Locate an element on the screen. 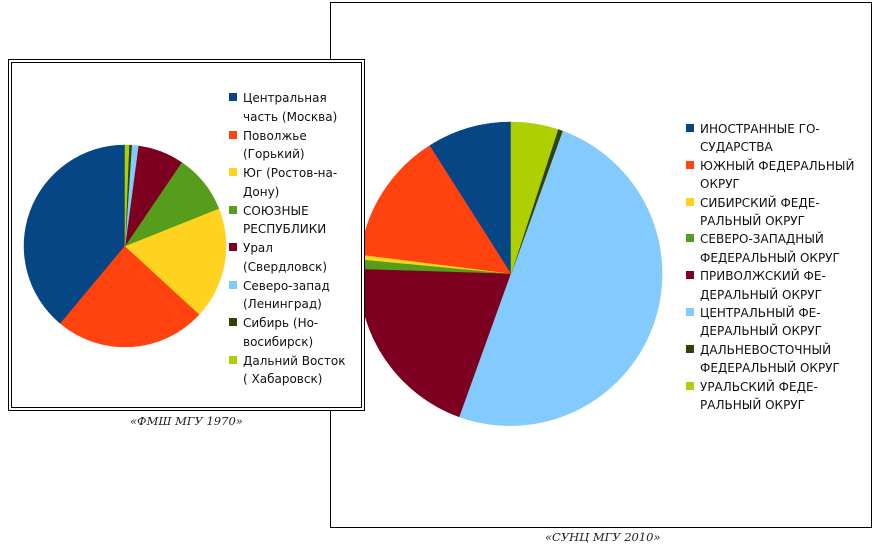 The image size is (875, 546). legend-item: ИНОСТРАННЫЕ ГО- СУДАРСТВА is located at coordinates (776, 138).